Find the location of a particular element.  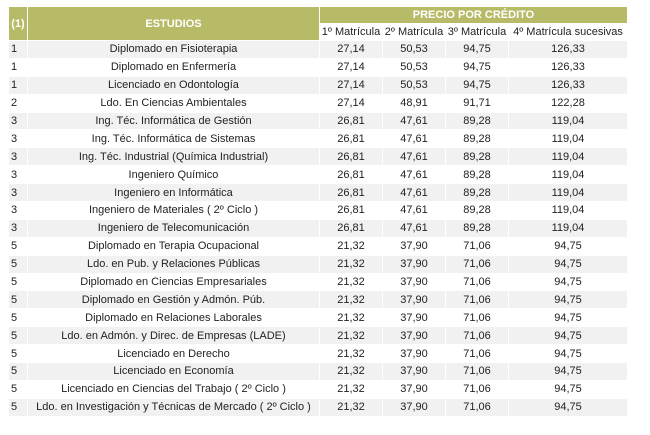

study-name-cell: Ingeniero Químico is located at coordinates (173, 175).